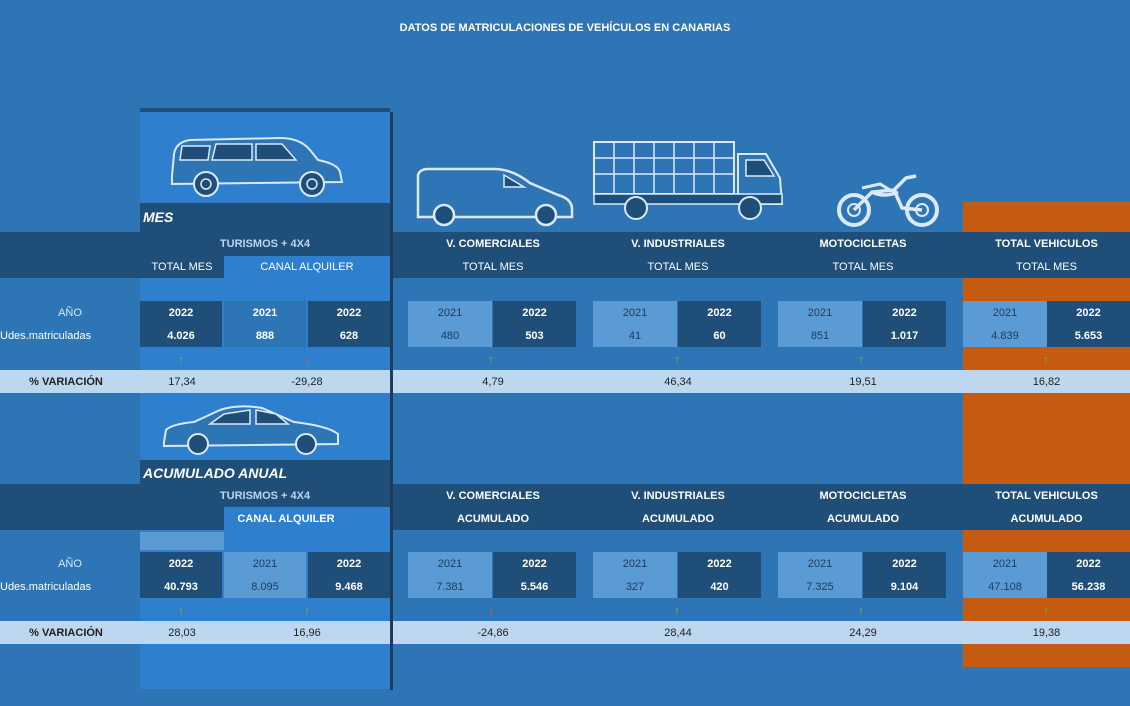  What do you see at coordinates (820, 586) in the screenshot?
I see `anual-units-m1: 7.325` at bounding box center [820, 586].